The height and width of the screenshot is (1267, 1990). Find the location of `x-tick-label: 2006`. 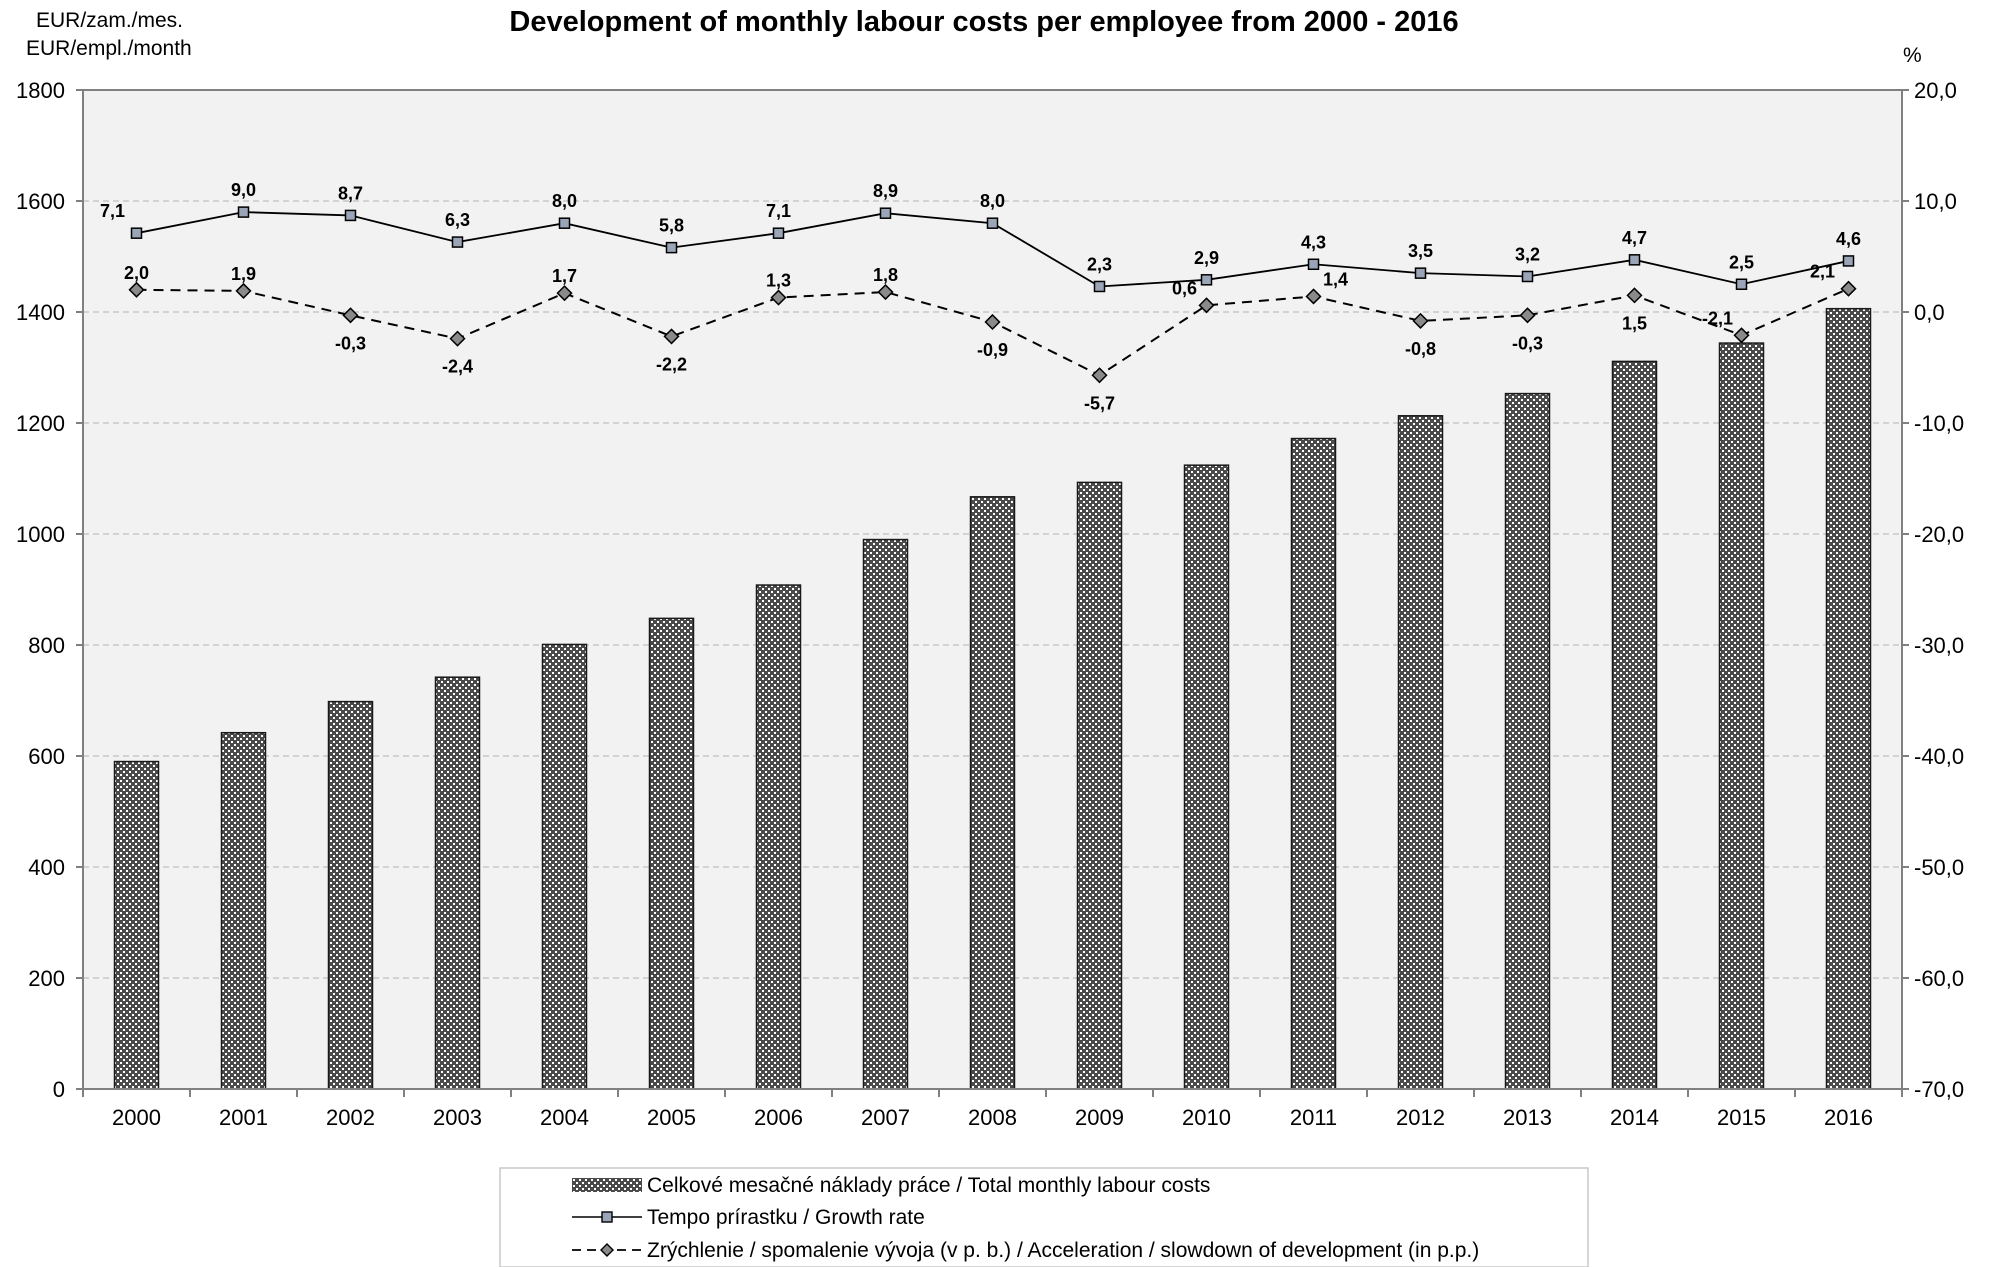

x-tick-label: 2006 is located at coordinates (778, 1117).